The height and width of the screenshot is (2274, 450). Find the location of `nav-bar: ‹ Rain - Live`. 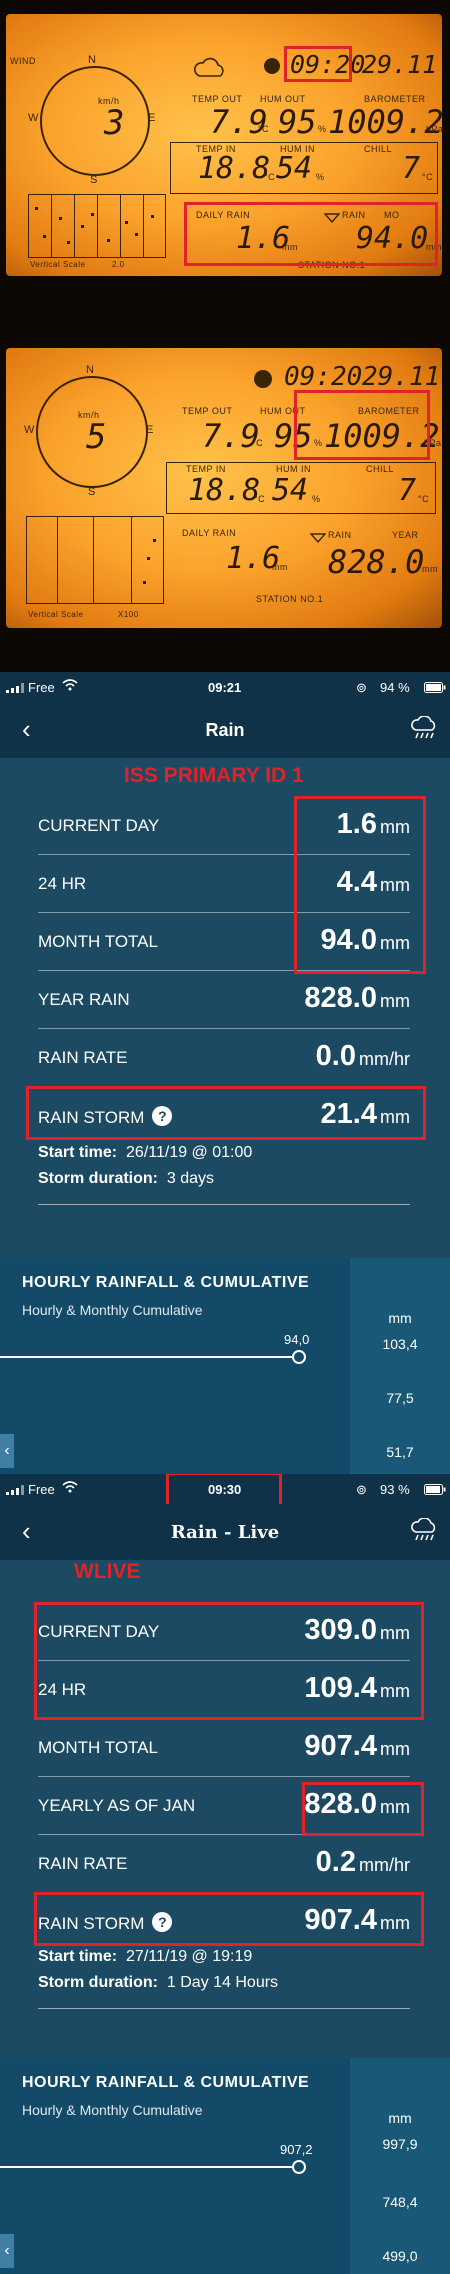

nav-bar: ‹ Rain - Live is located at coordinates (225, 1532).